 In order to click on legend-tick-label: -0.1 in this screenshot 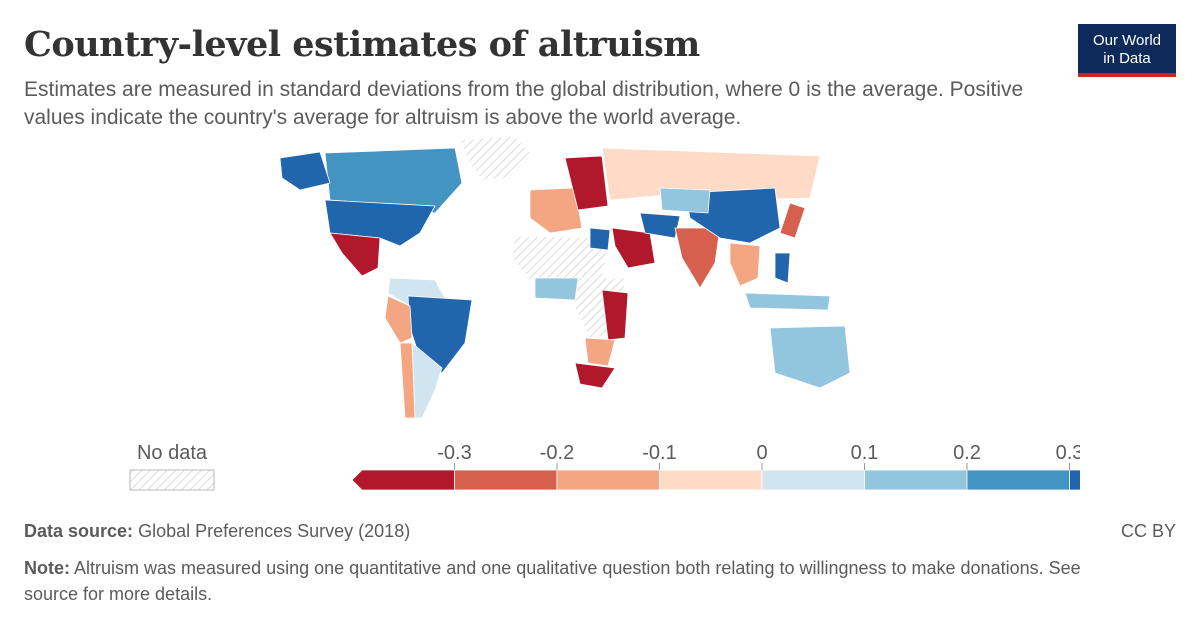, I will do `click(659, 453)`.